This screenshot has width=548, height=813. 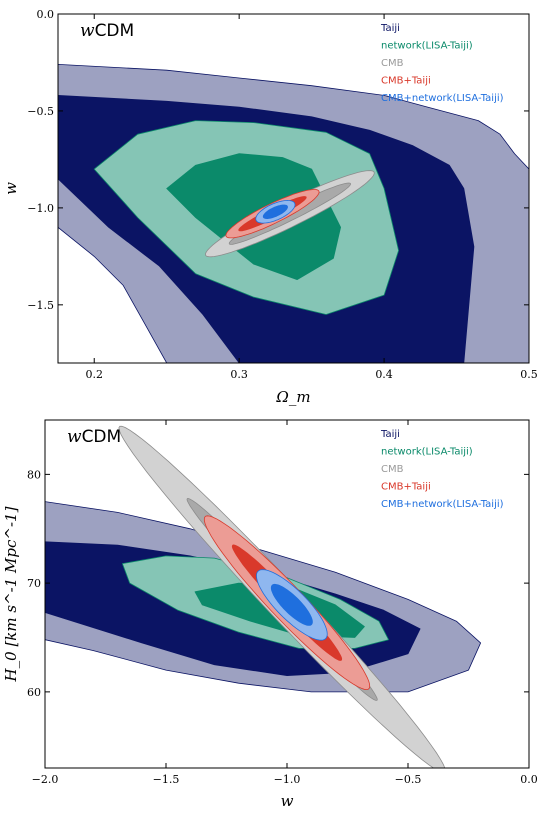 What do you see at coordinates (408, 779) in the screenshot?
I see `x-tick-label: −0.5` at bounding box center [408, 779].